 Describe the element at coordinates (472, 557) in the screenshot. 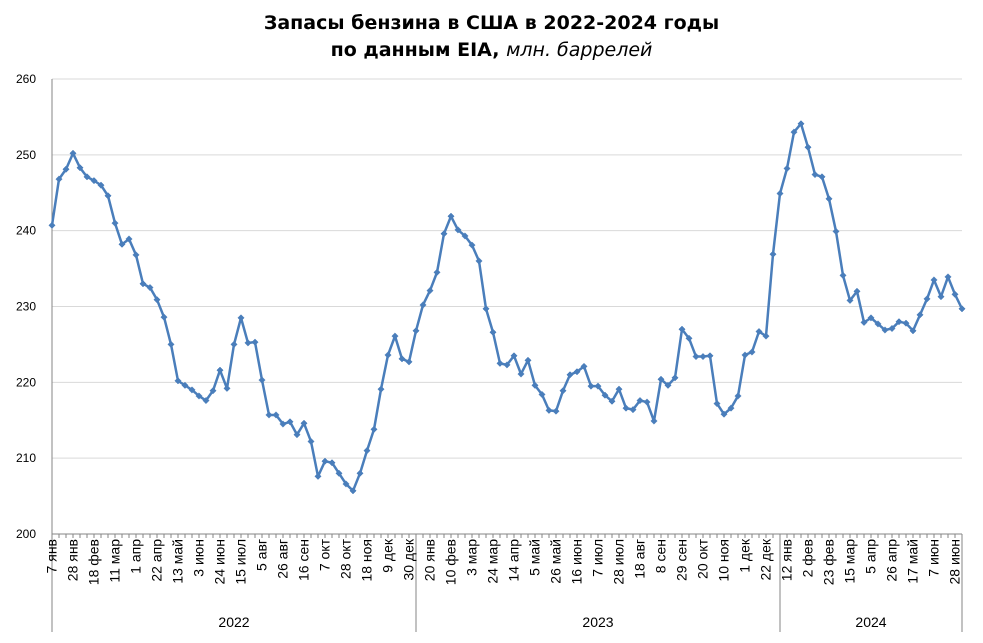

I see `x-tick-label: 3 мар` at that location.